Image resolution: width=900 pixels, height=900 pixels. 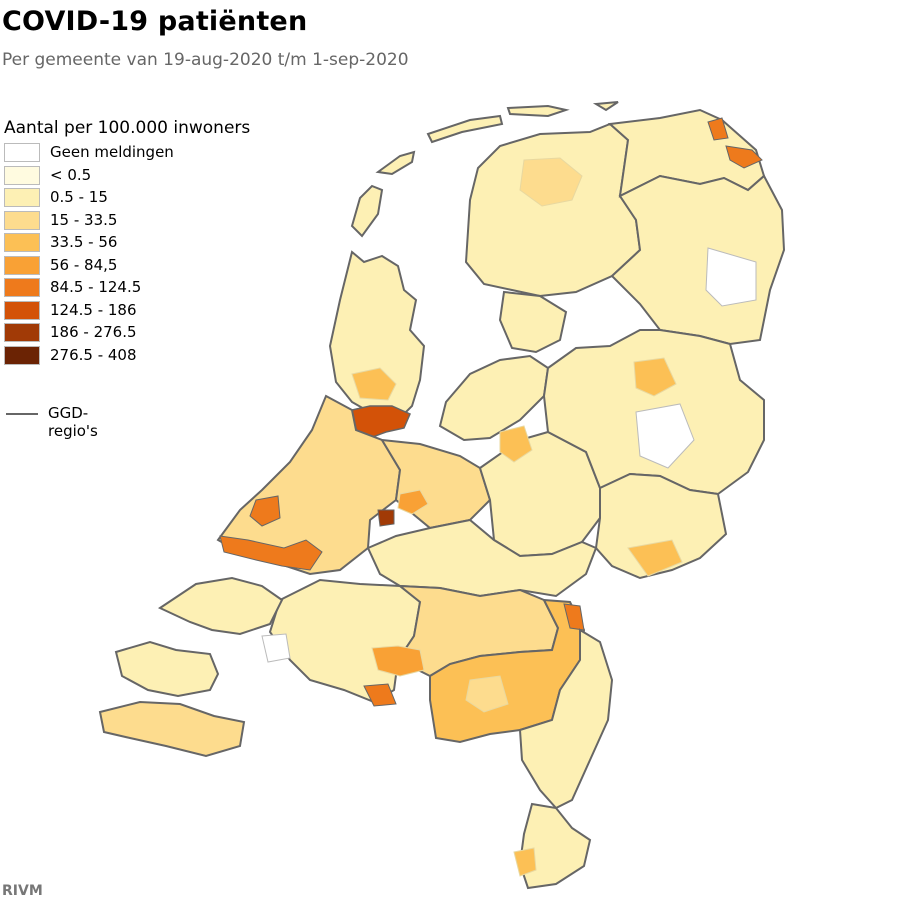 What do you see at coordinates (126, 222) in the screenshot?
I see `legend-item: 15 - 33.5` at bounding box center [126, 222].